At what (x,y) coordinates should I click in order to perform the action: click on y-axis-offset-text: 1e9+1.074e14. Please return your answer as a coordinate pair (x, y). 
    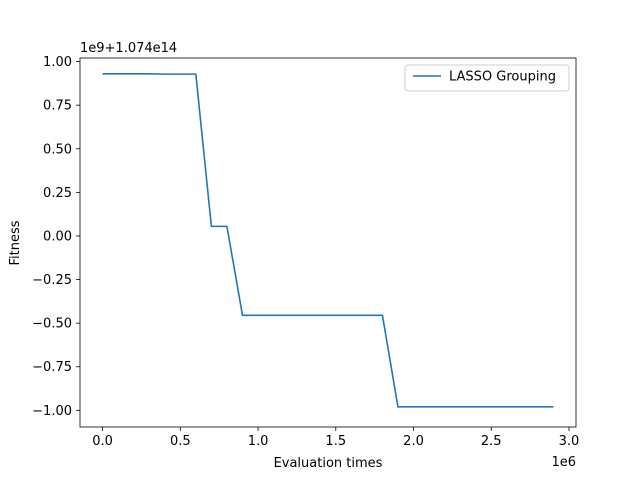
    Looking at the image, I should click on (128, 48).